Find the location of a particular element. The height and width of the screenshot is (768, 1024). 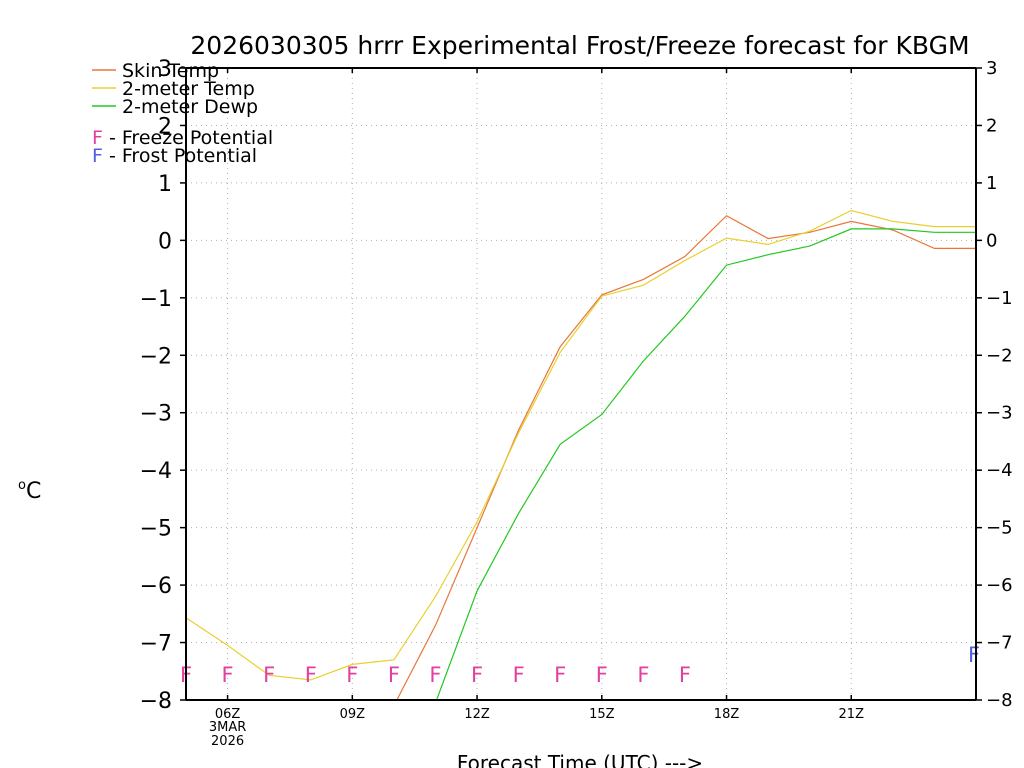

legend-freeze-potential: F - Freeze Potential is located at coordinates (182, 138).